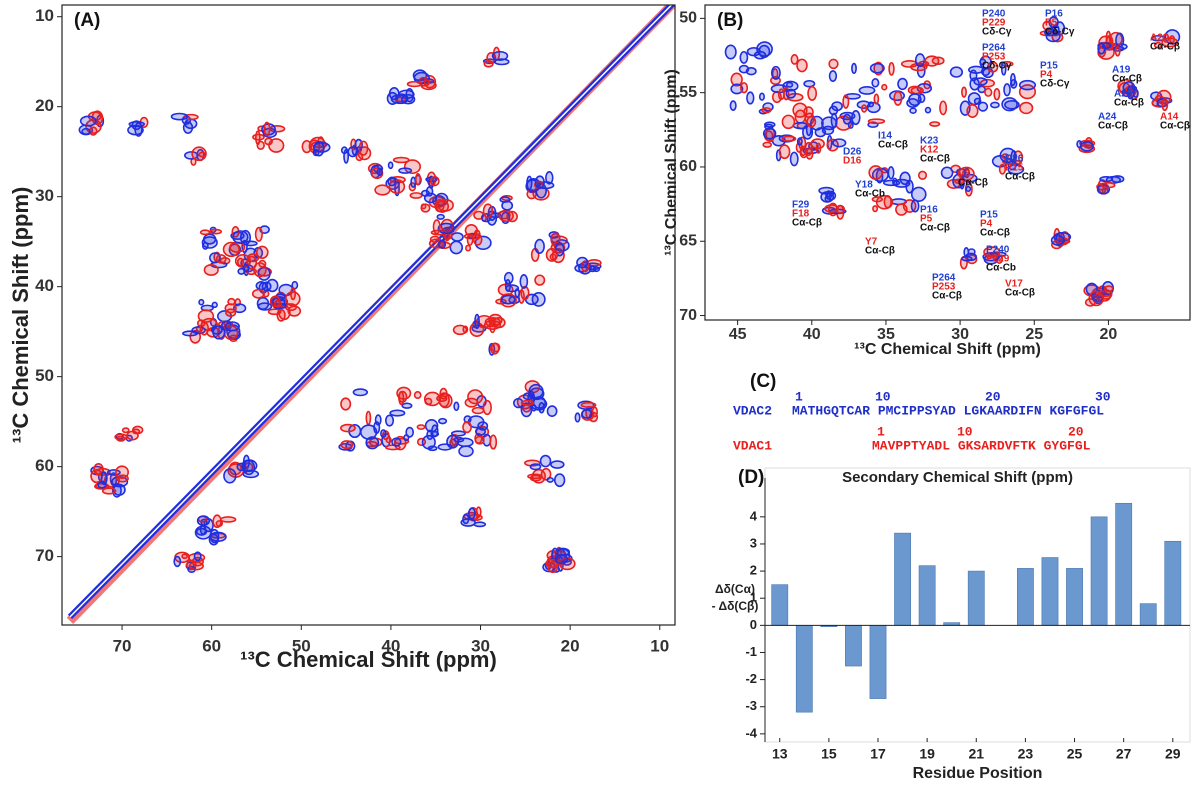  Describe the element at coordinates (799, 396) in the screenshot. I see `residue-number: 1` at that location.